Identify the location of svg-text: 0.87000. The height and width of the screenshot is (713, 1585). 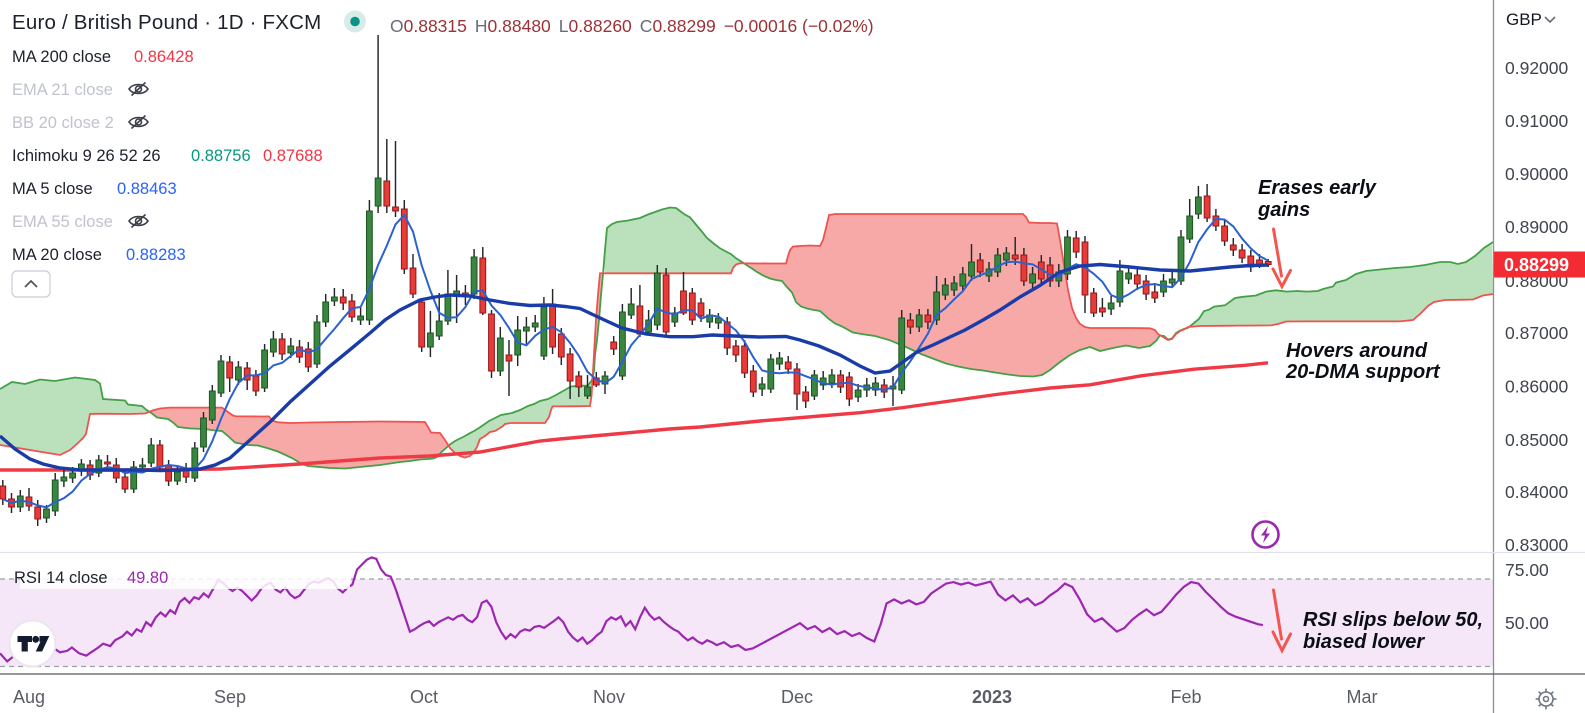
(1537, 333).